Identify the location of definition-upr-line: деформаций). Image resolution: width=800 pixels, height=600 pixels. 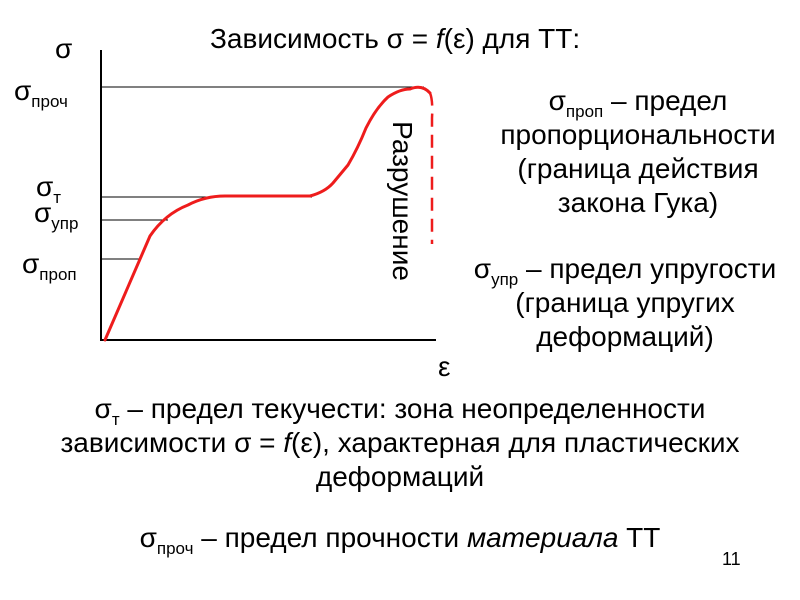
(625, 336).